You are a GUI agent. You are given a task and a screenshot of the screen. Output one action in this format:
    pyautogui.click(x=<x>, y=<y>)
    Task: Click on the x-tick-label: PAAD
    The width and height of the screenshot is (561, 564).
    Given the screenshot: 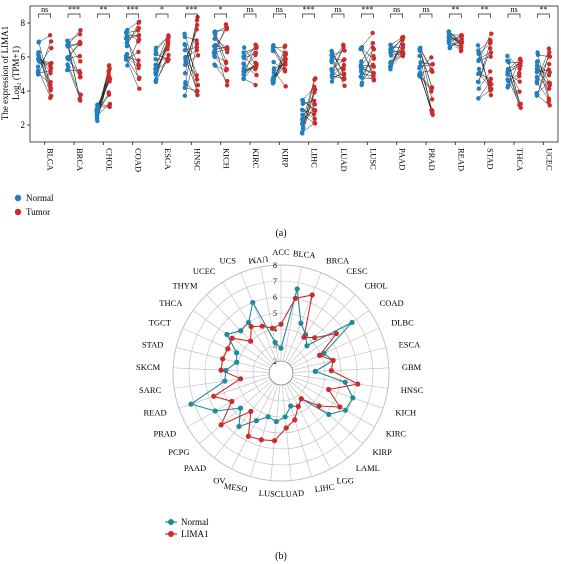 What is the action you would take?
    pyautogui.click(x=403, y=159)
    